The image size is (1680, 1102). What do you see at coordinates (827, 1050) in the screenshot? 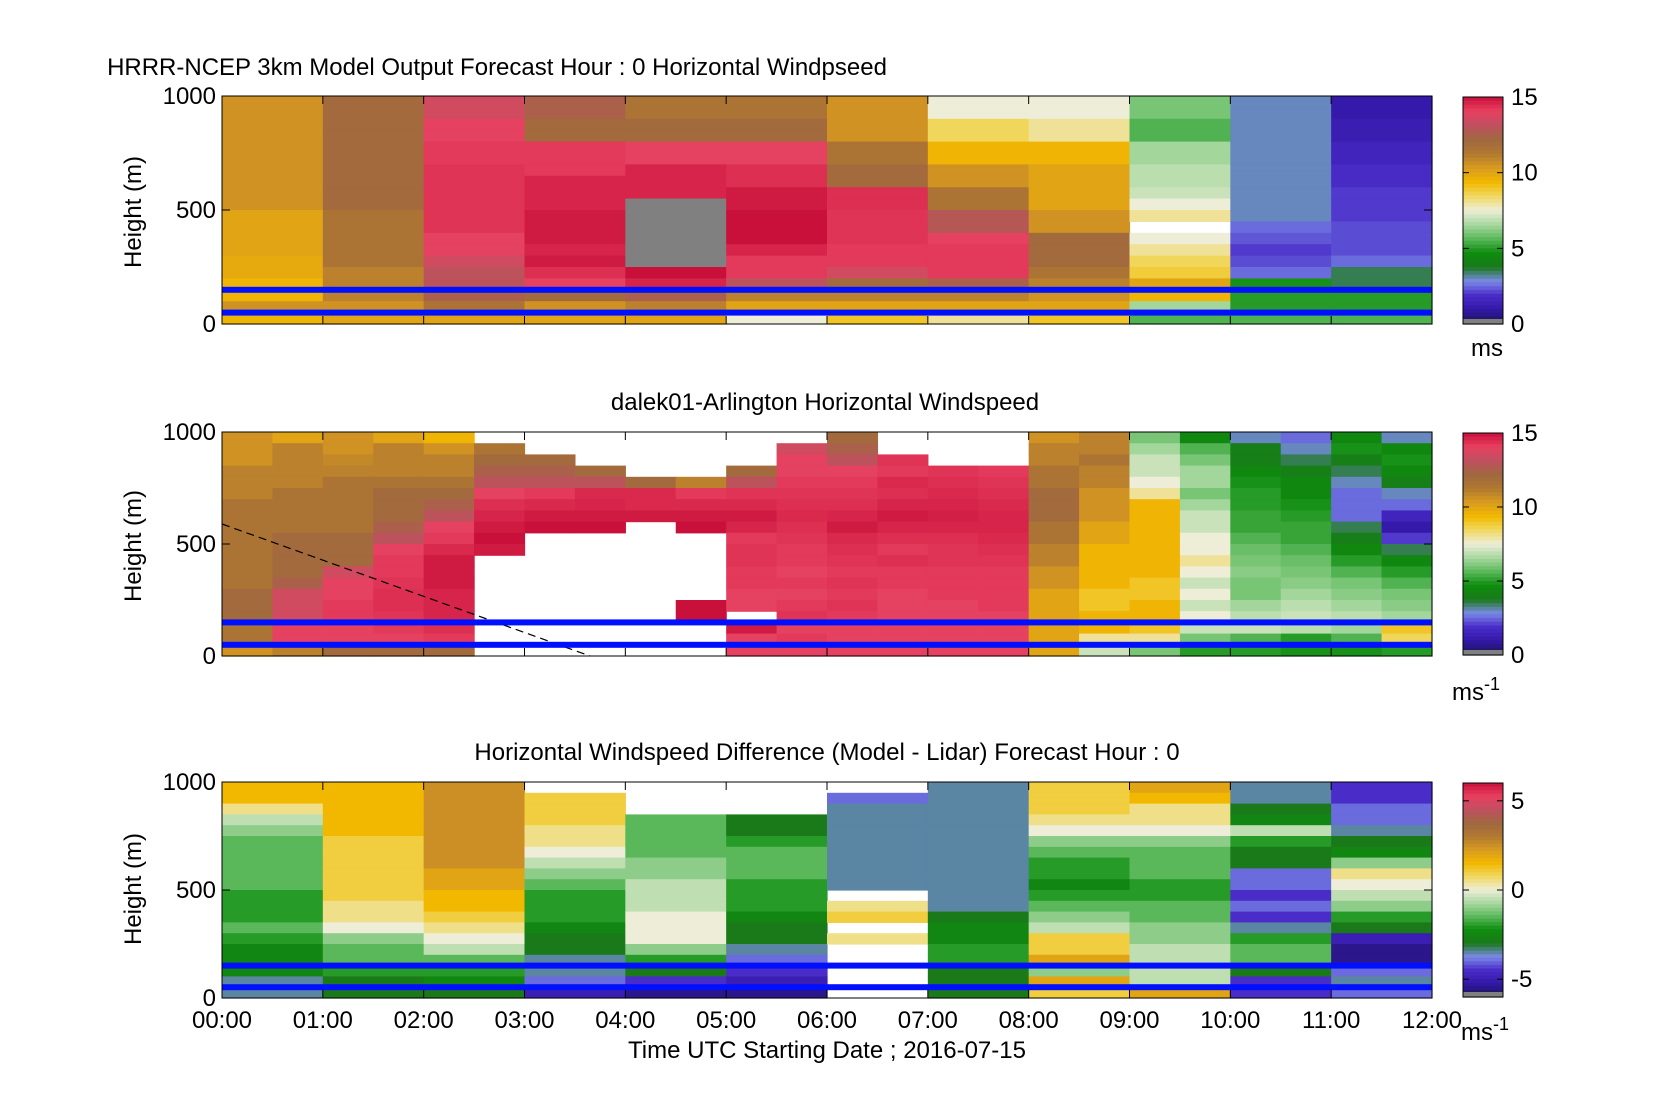
I see `x-axis-label: Time UTC Starting Date ; 2016-07-15` at bounding box center [827, 1050].